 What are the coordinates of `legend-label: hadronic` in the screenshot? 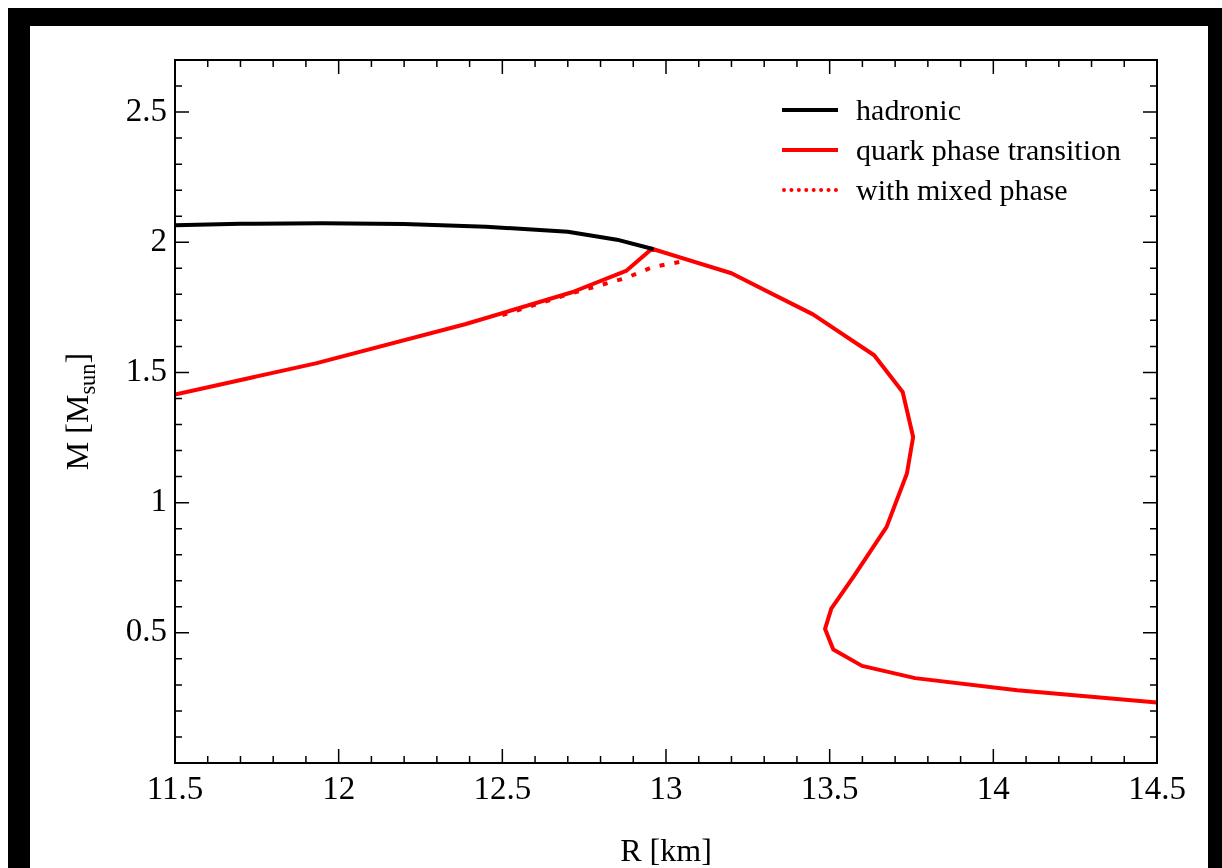 It's located at (909, 110).